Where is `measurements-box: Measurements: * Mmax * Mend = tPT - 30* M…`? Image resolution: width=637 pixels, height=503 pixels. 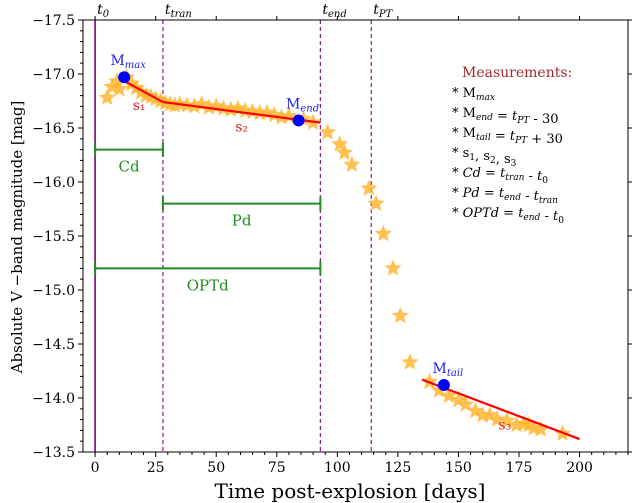
measurements-box: Measurements: * Mmax * Mend = tPT - 30* M… is located at coordinates (512, 145).